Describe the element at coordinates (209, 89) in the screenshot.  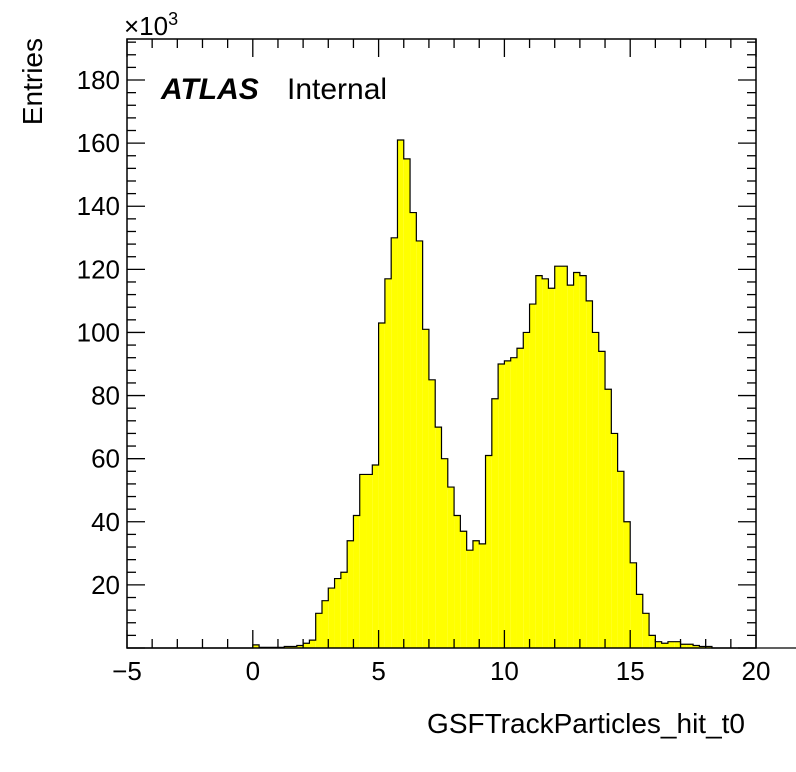
I see `atlas-label: ATLAS` at that location.